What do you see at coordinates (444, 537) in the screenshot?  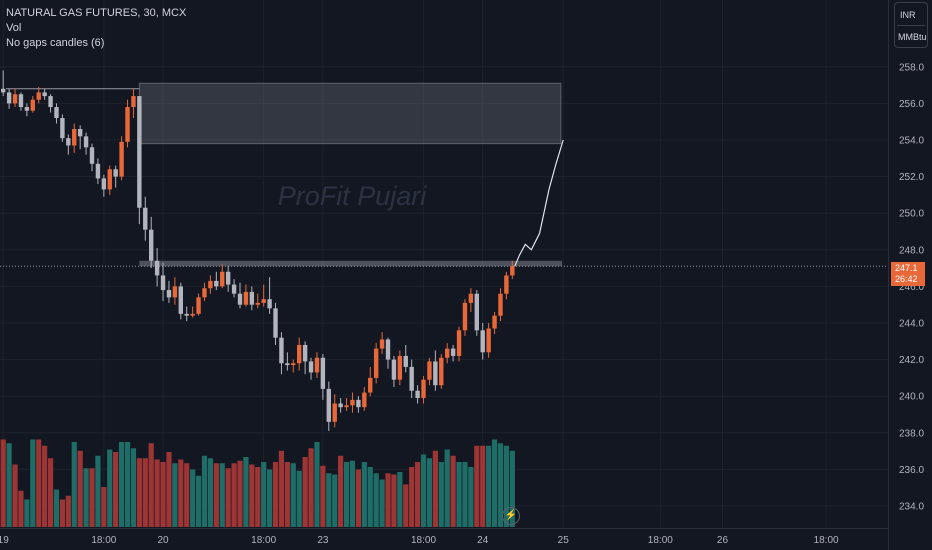 I see `time-axis: 19 18:00 20 18:00 23 18:00 24 25 18:00 26 18:00` at bounding box center [444, 537].